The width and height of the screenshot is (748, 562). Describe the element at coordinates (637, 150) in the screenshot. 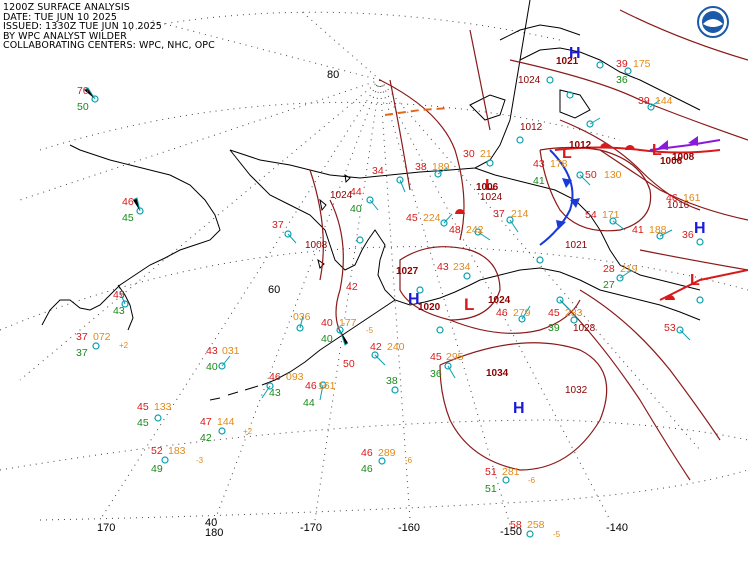

I see `warm-front` at that location.